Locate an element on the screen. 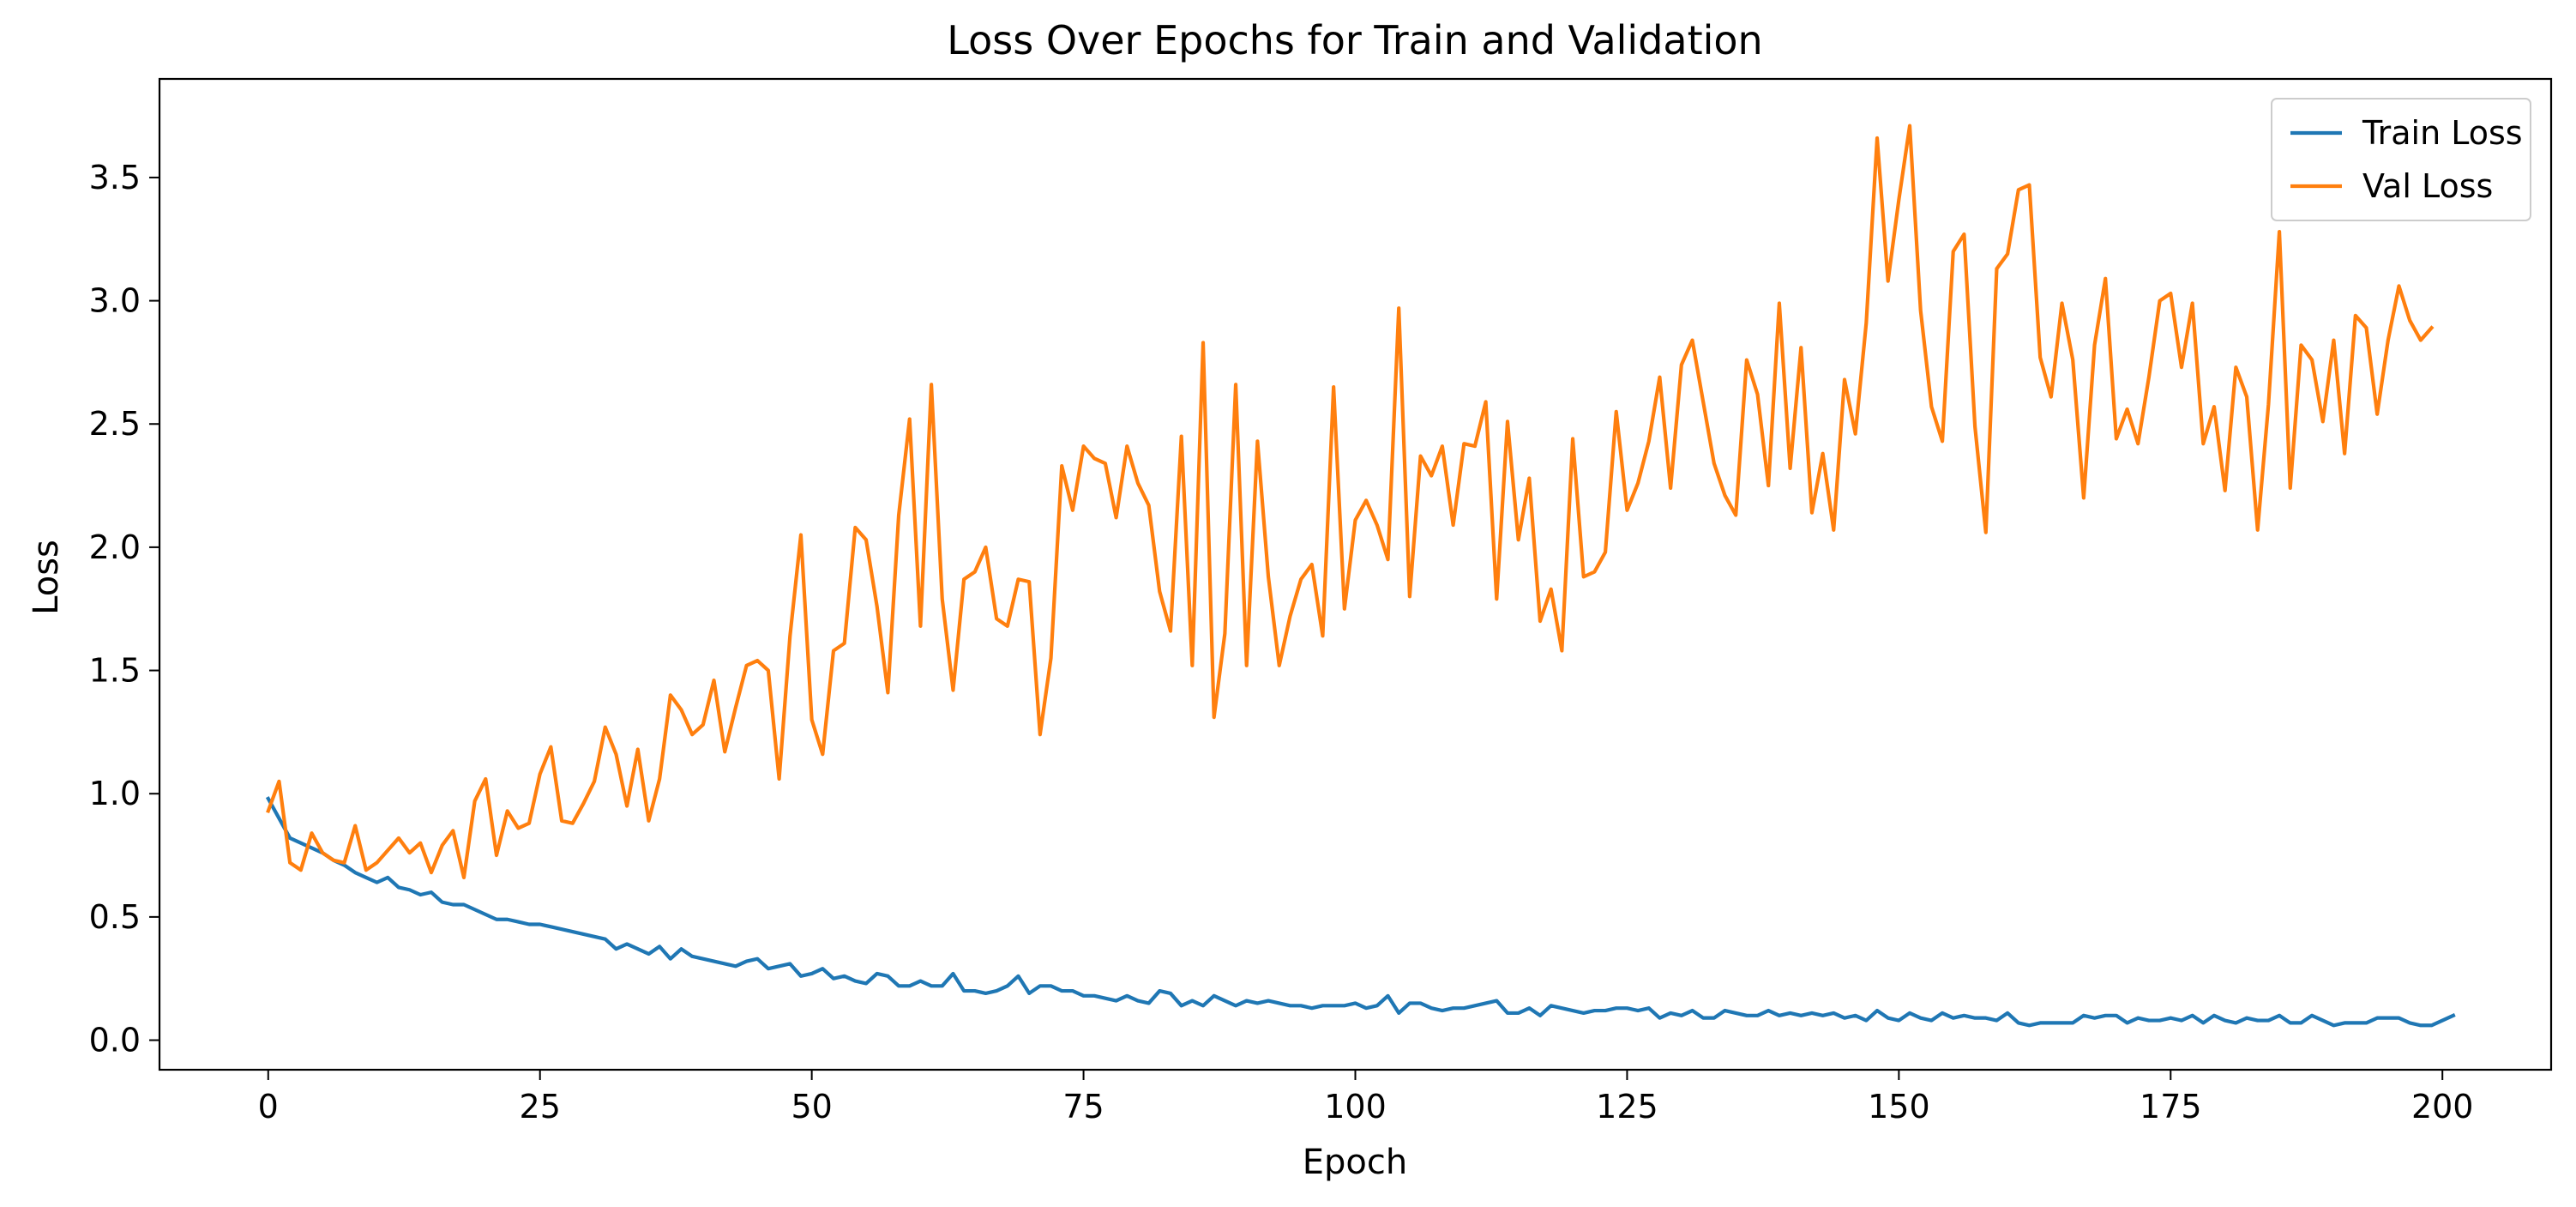 The image size is (2576, 1207). x-tick-label: 150 is located at coordinates (1899, 1107).